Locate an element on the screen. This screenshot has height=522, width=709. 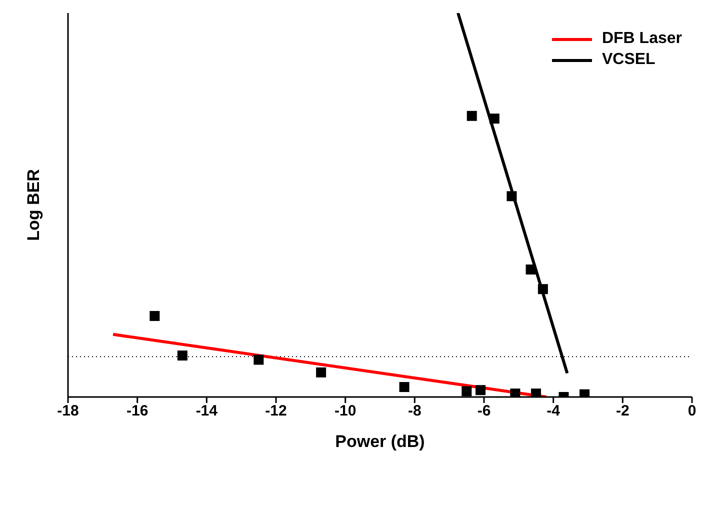
x-tick-label: -2 is located at coordinates (623, 411).